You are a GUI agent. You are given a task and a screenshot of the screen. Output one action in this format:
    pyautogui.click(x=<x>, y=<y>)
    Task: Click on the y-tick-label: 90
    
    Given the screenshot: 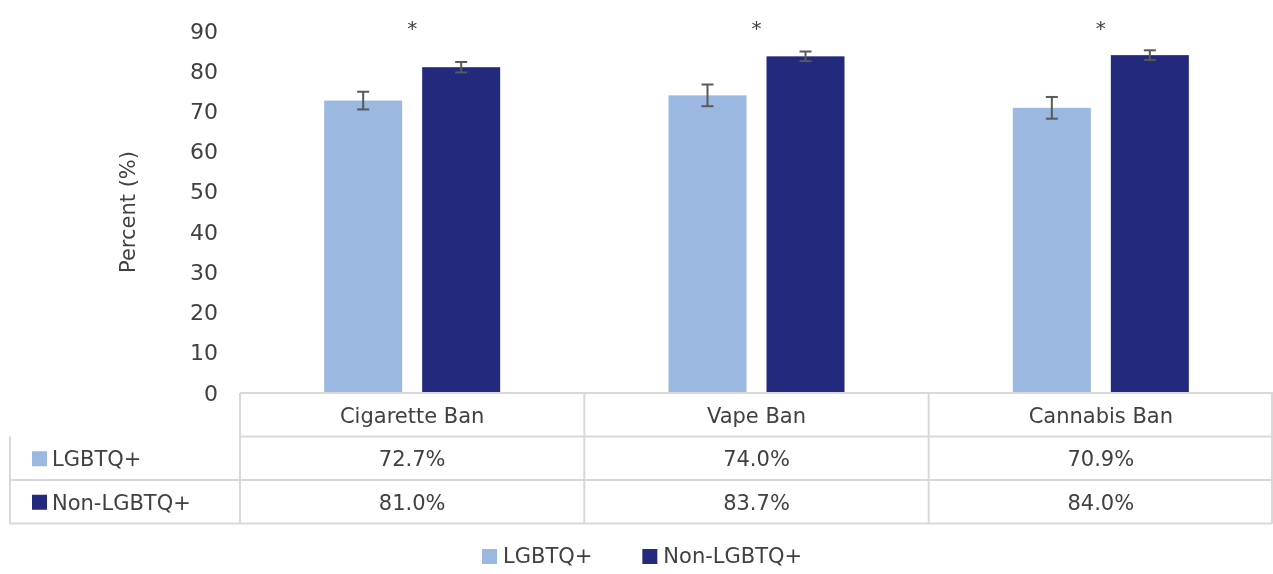 What is the action you would take?
    pyautogui.click(x=204, y=31)
    